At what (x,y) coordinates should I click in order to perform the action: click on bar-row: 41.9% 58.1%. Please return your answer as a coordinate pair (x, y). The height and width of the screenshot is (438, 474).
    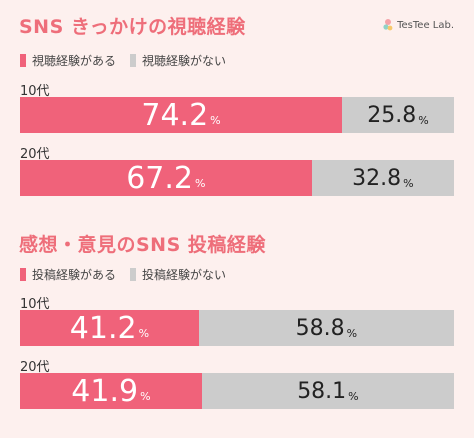
    Looking at the image, I should click on (237, 391).